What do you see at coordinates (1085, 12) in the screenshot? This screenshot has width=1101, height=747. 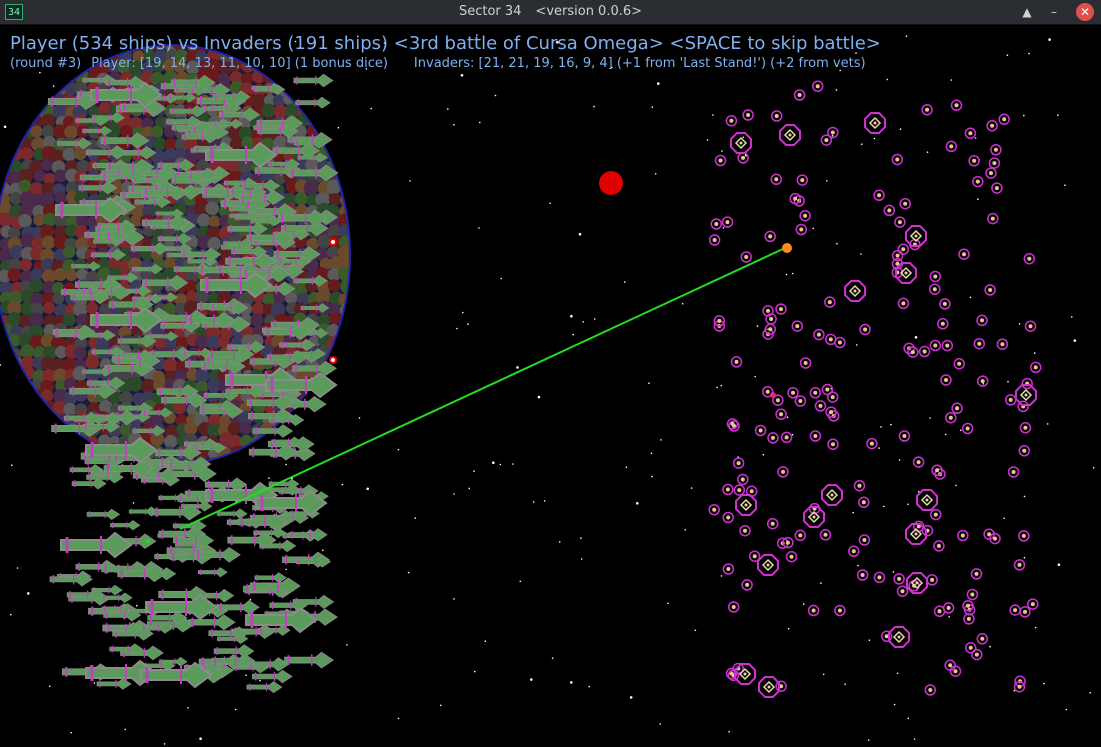 I see `close-button: ✕` at bounding box center [1085, 12].